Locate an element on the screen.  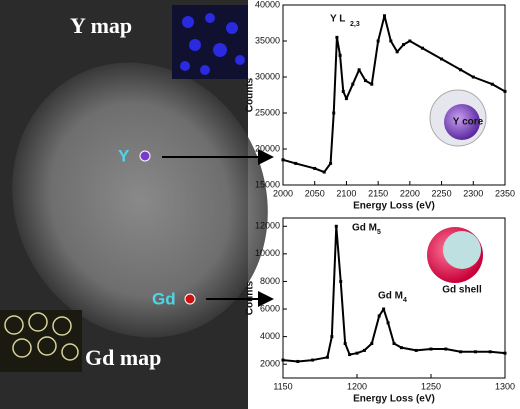
shell-sphere is located at coordinates (455, 255).